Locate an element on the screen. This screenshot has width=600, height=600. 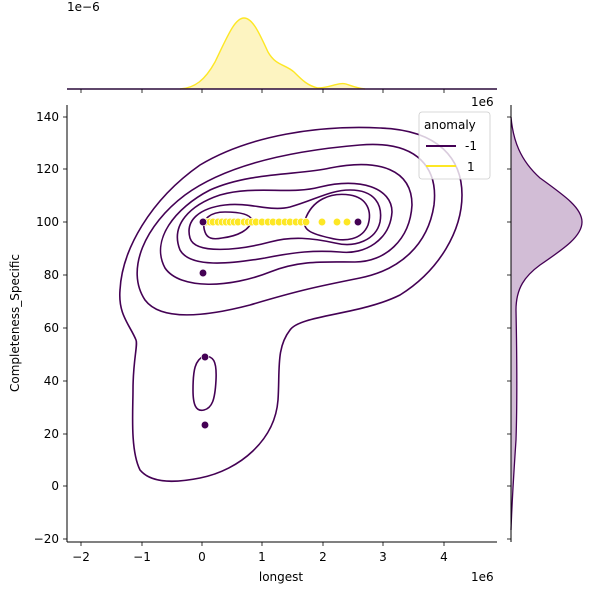
svg-text: 3 is located at coordinates (383, 557).